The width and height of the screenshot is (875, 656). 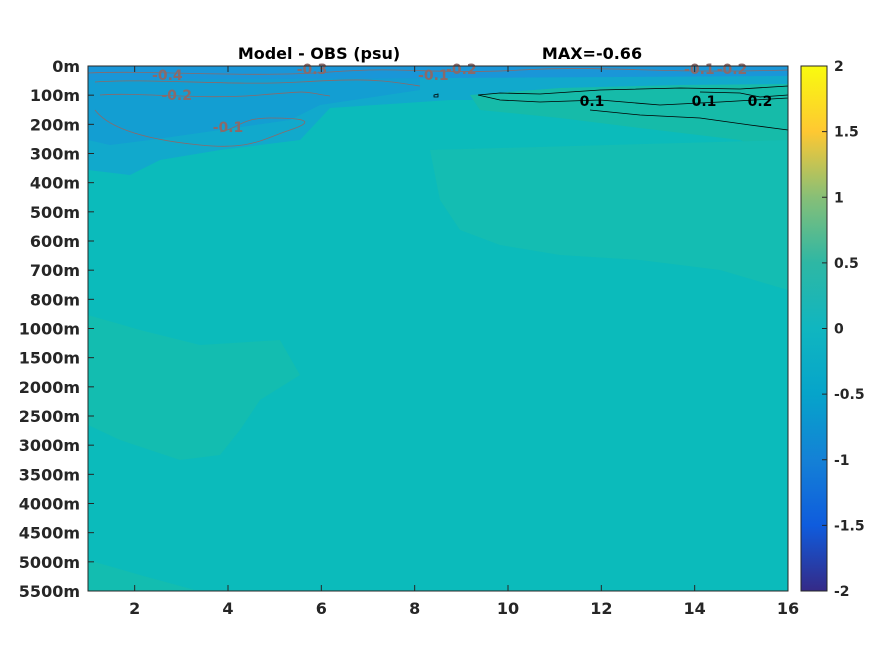 I want to click on salty-subsurface-region, so click(x=609, y=215).